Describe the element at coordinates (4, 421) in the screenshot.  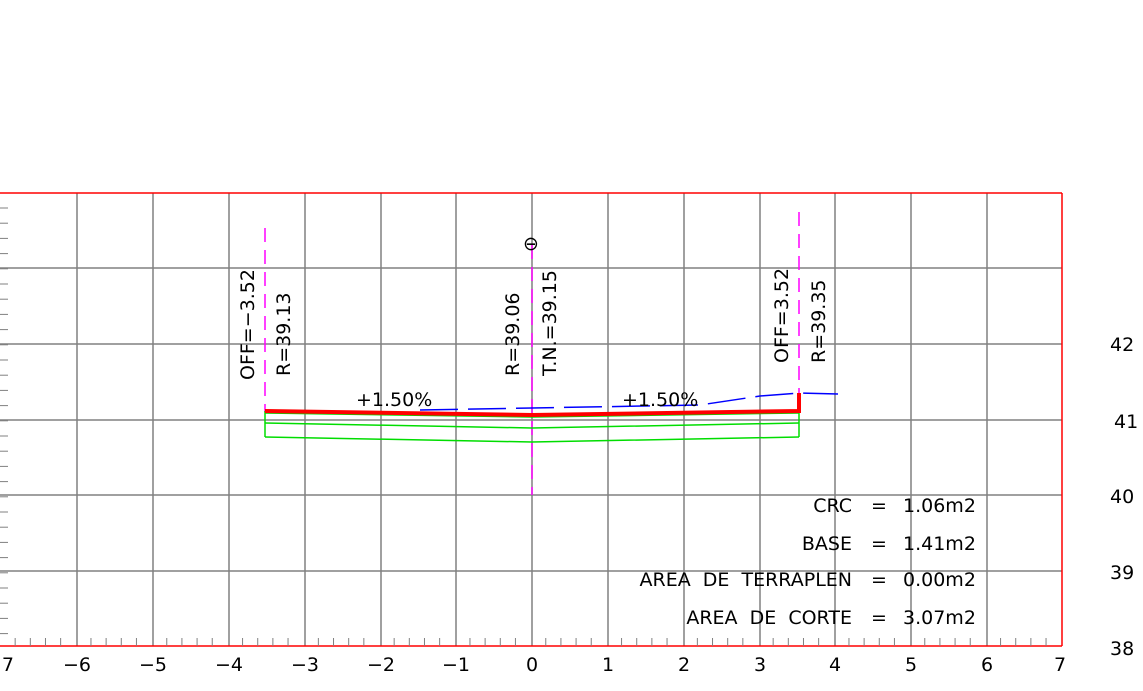
I see `left-ticks` at that location.